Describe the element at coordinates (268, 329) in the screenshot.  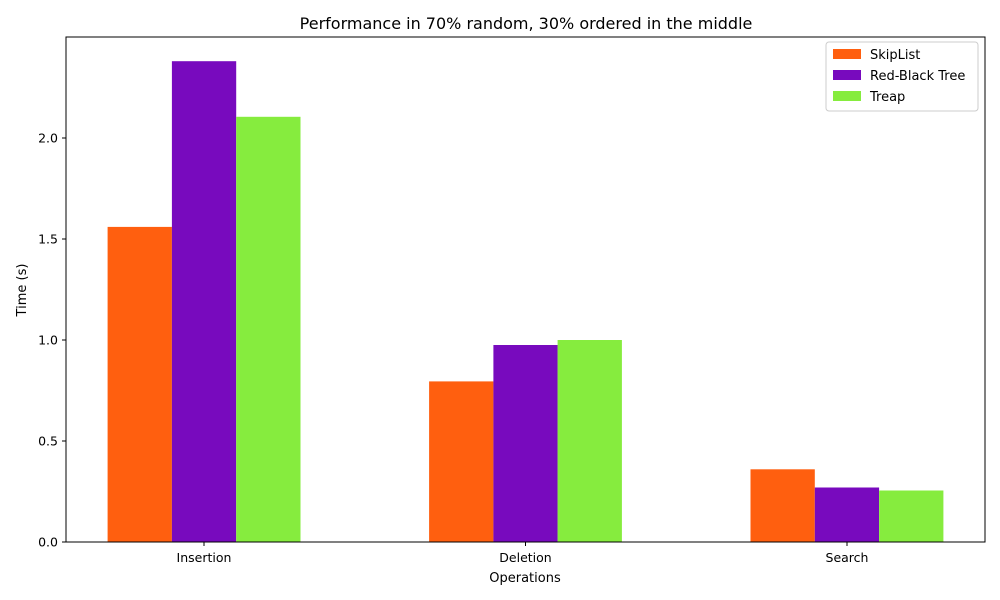
I see `bar-treap-insertion` at that location.